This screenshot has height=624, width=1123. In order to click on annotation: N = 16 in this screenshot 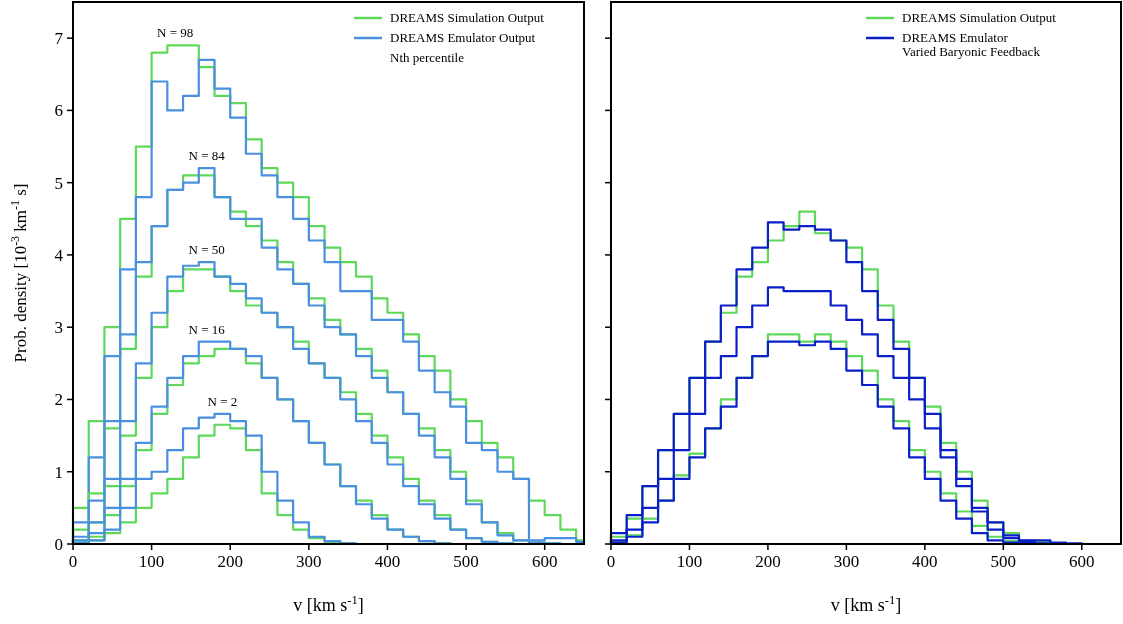, I will do `click(207, 329)`.